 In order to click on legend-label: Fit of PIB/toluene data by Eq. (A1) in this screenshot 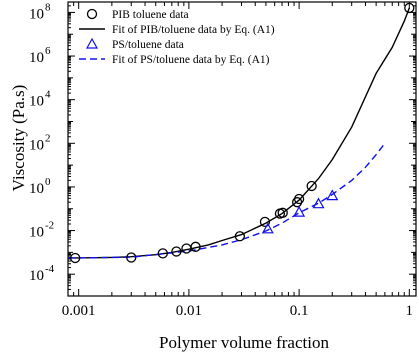, I will do `click(193, 30)`.